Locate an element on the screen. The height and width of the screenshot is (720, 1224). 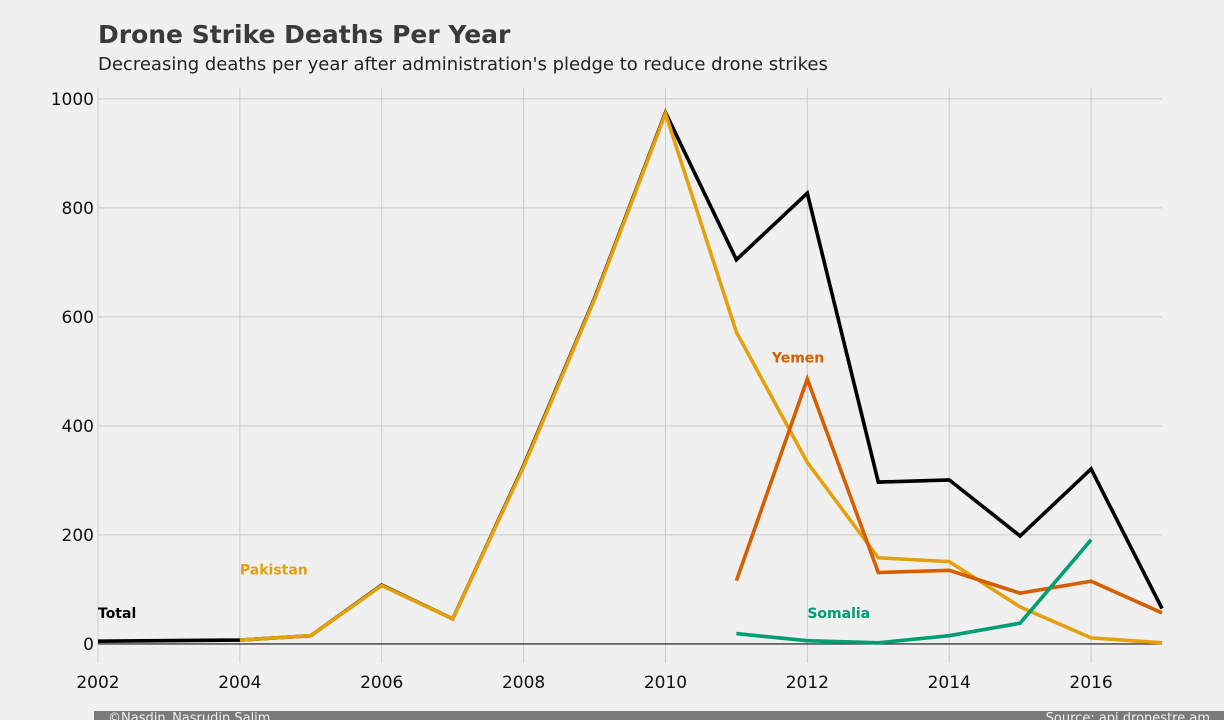
x-tick-label: 2014 is located at coordinates (949, 683).